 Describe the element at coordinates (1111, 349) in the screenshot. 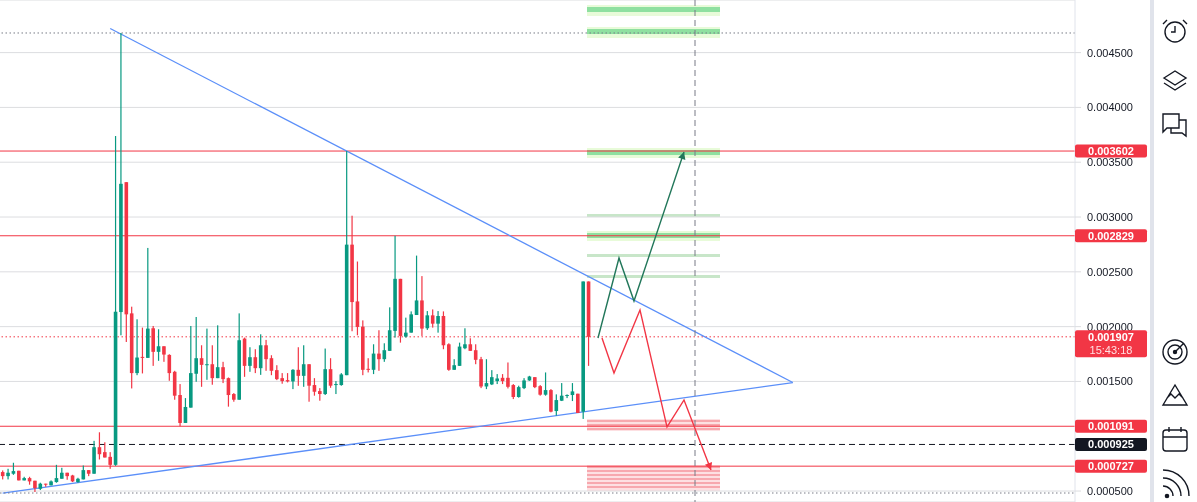

I see `text: 15:43:18` at that location.